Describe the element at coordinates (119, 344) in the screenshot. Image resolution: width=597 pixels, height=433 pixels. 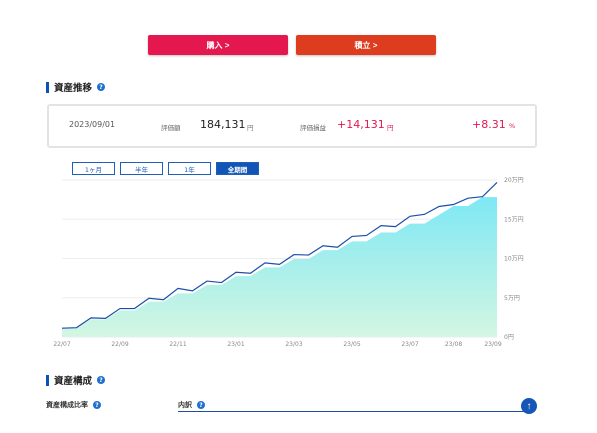
I see `x-tick-label: 22/09` at that location.